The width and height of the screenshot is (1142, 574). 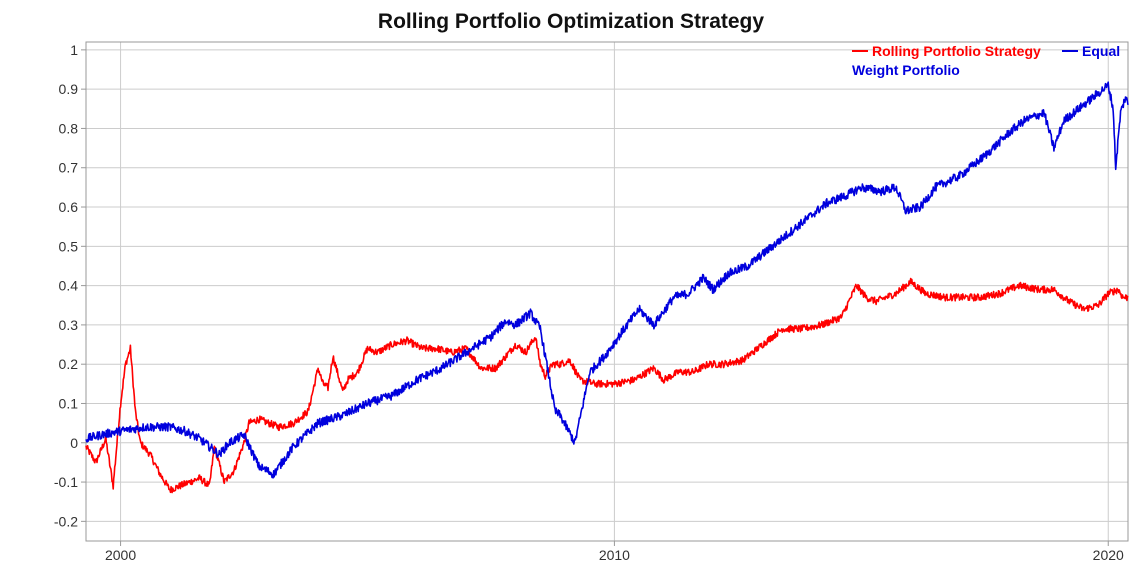 What do you see at coordinates (74, 50) in the screenshot?
I see `y-tick-label: 1` at bounding box center [74, 50].